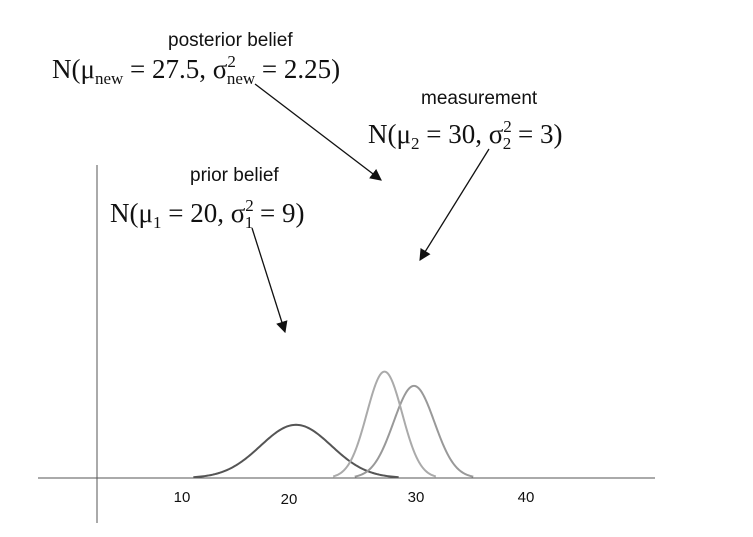 The width and height of the screenshot is (753, 537). What do you see at coordinates (526, 497) in the screenshot?
I see `x-tick-label-40: 40` at bounding box center [526, 497].